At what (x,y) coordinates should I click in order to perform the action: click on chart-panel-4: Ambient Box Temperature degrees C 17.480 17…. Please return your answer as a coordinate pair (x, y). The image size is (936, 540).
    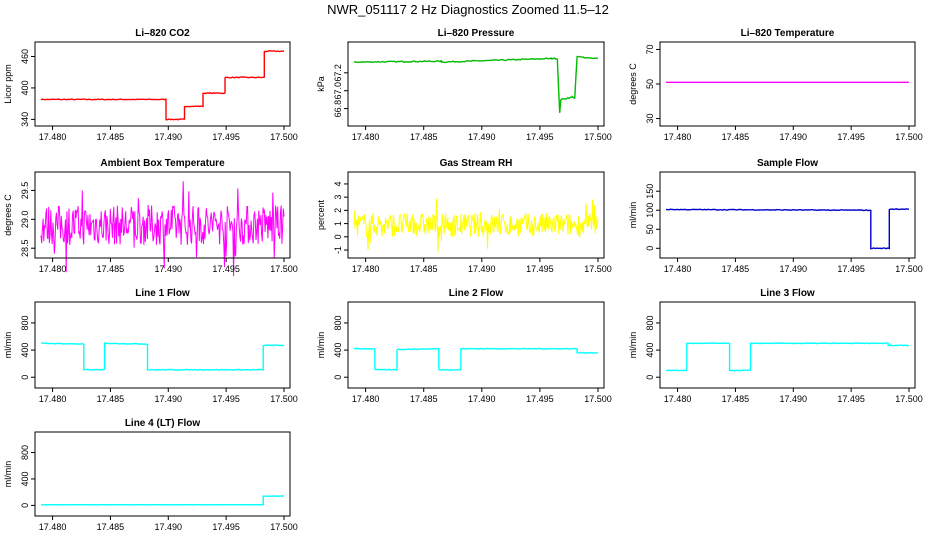
    Looking at the image, I should click on (150, 217).